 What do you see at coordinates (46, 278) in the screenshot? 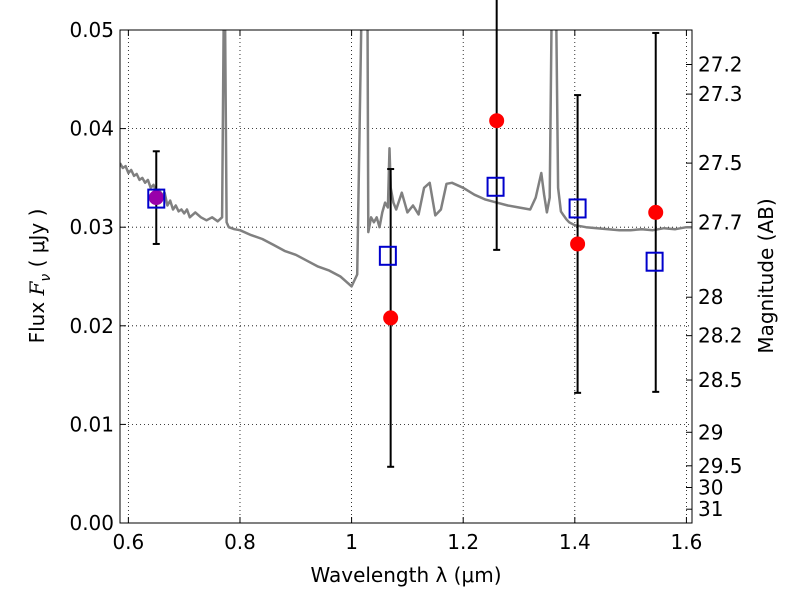
I see `y-axis-label-subscript: ν` at bounding box center [46, 278].